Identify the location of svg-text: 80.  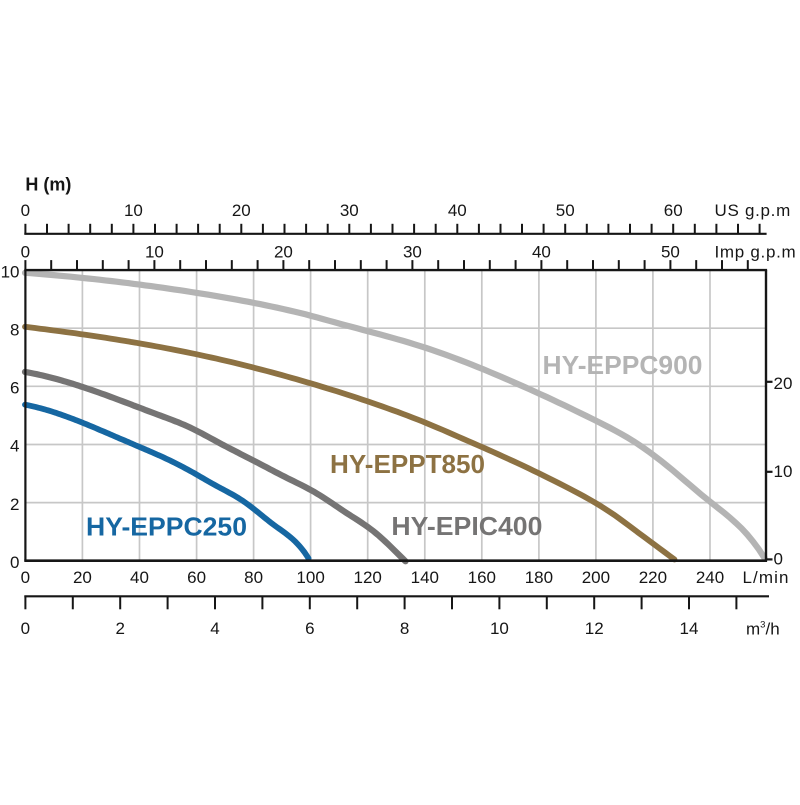
(253, 577).